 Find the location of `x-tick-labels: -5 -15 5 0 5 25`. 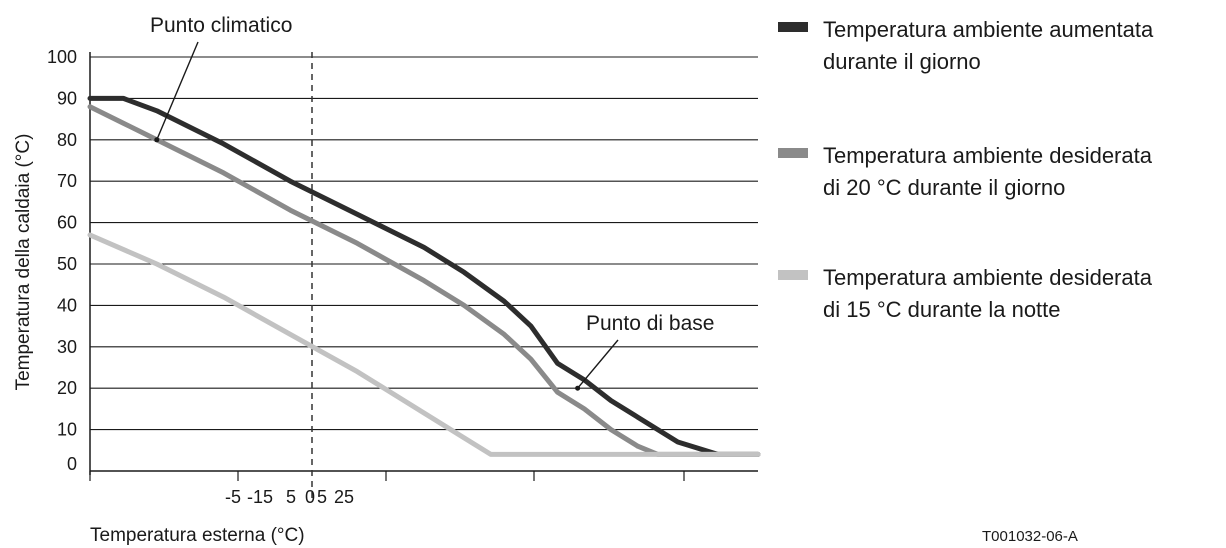

x-tick-labels: -5 -15 5 0 5 25 is located at coordinates (289, 497).